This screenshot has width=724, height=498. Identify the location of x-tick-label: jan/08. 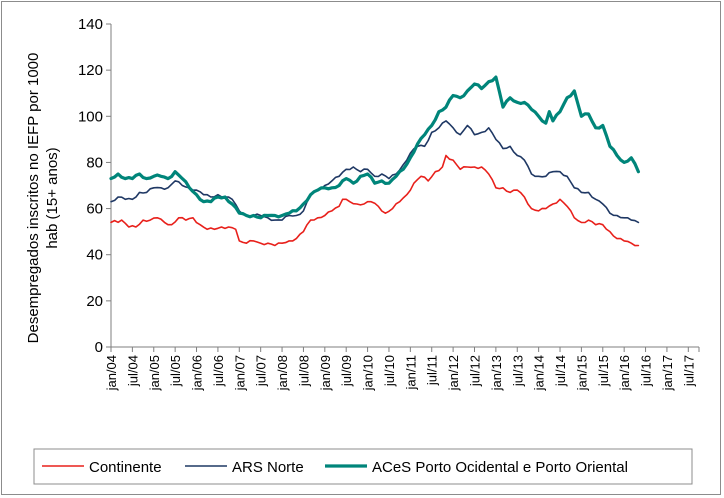
(282, 373).